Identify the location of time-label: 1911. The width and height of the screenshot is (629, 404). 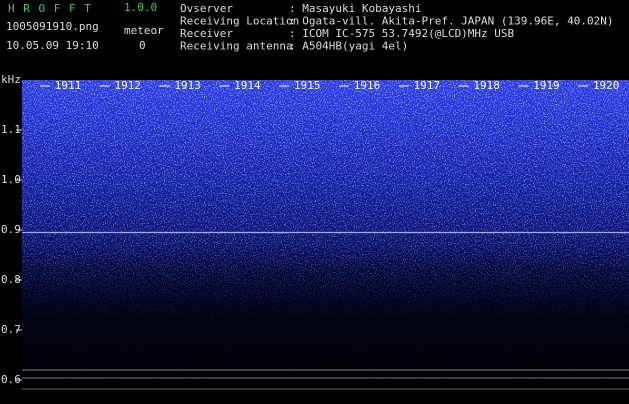
(68, 85).